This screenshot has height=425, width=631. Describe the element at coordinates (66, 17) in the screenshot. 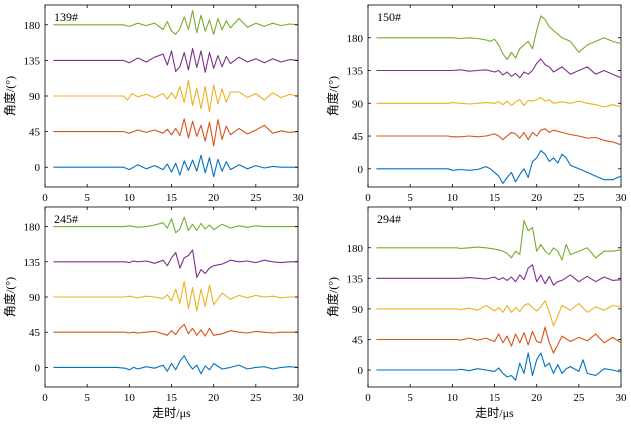

I see `panel-title: 139#` at that location.